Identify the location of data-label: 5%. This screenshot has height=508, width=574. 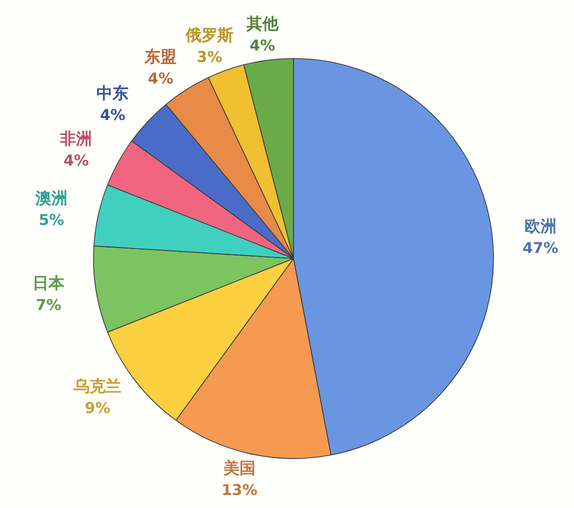
(51, 220).